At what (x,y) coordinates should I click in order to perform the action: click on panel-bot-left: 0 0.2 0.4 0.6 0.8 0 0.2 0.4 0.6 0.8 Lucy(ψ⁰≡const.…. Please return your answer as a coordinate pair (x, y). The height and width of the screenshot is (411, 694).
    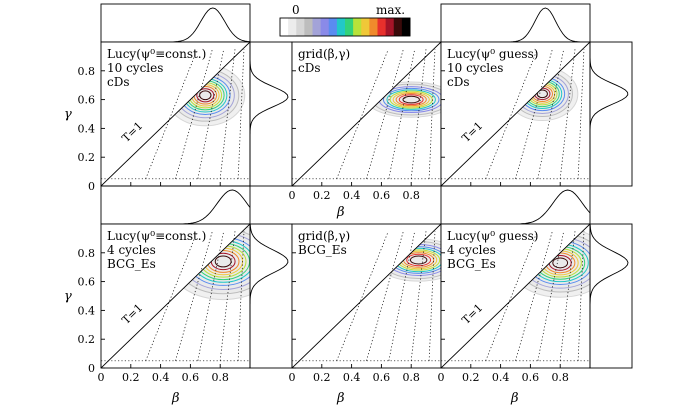
    Looking at the image, I should click on (164, 303).